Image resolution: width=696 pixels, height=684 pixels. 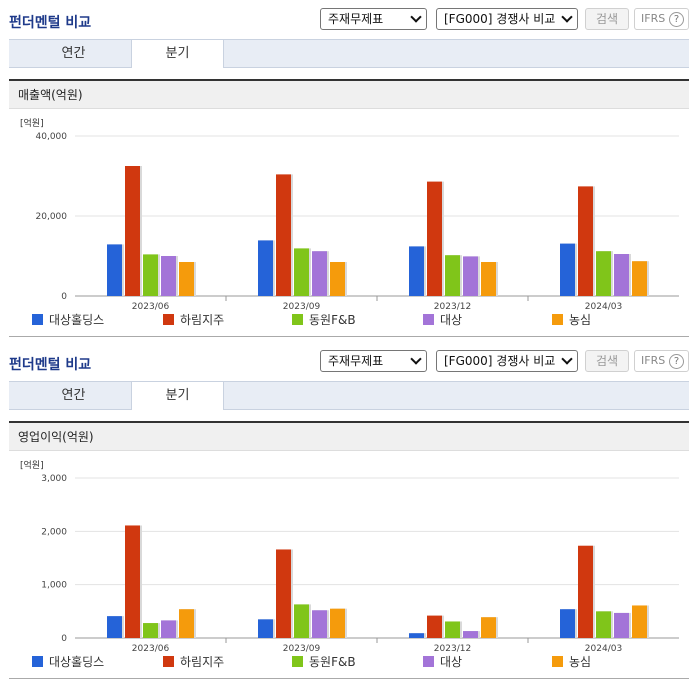 What do you see at coordinates (54, 586) in the screenshot?
I see `y-tick-label: 1,000` at bounding box center [54, 586].